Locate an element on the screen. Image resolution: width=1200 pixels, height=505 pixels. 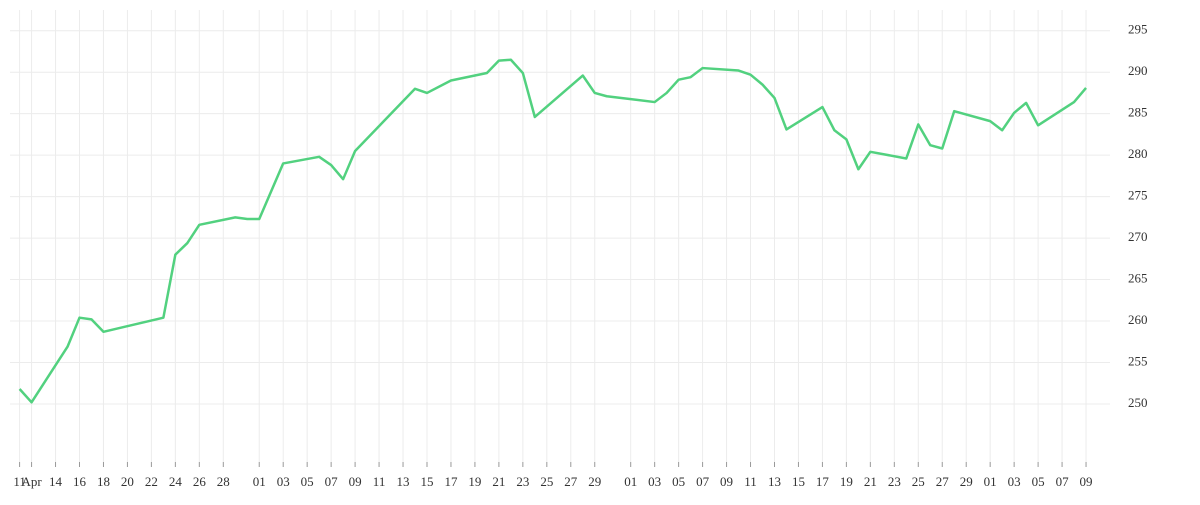
y-tick-label: 290 is located at coordinates (1138, 70).